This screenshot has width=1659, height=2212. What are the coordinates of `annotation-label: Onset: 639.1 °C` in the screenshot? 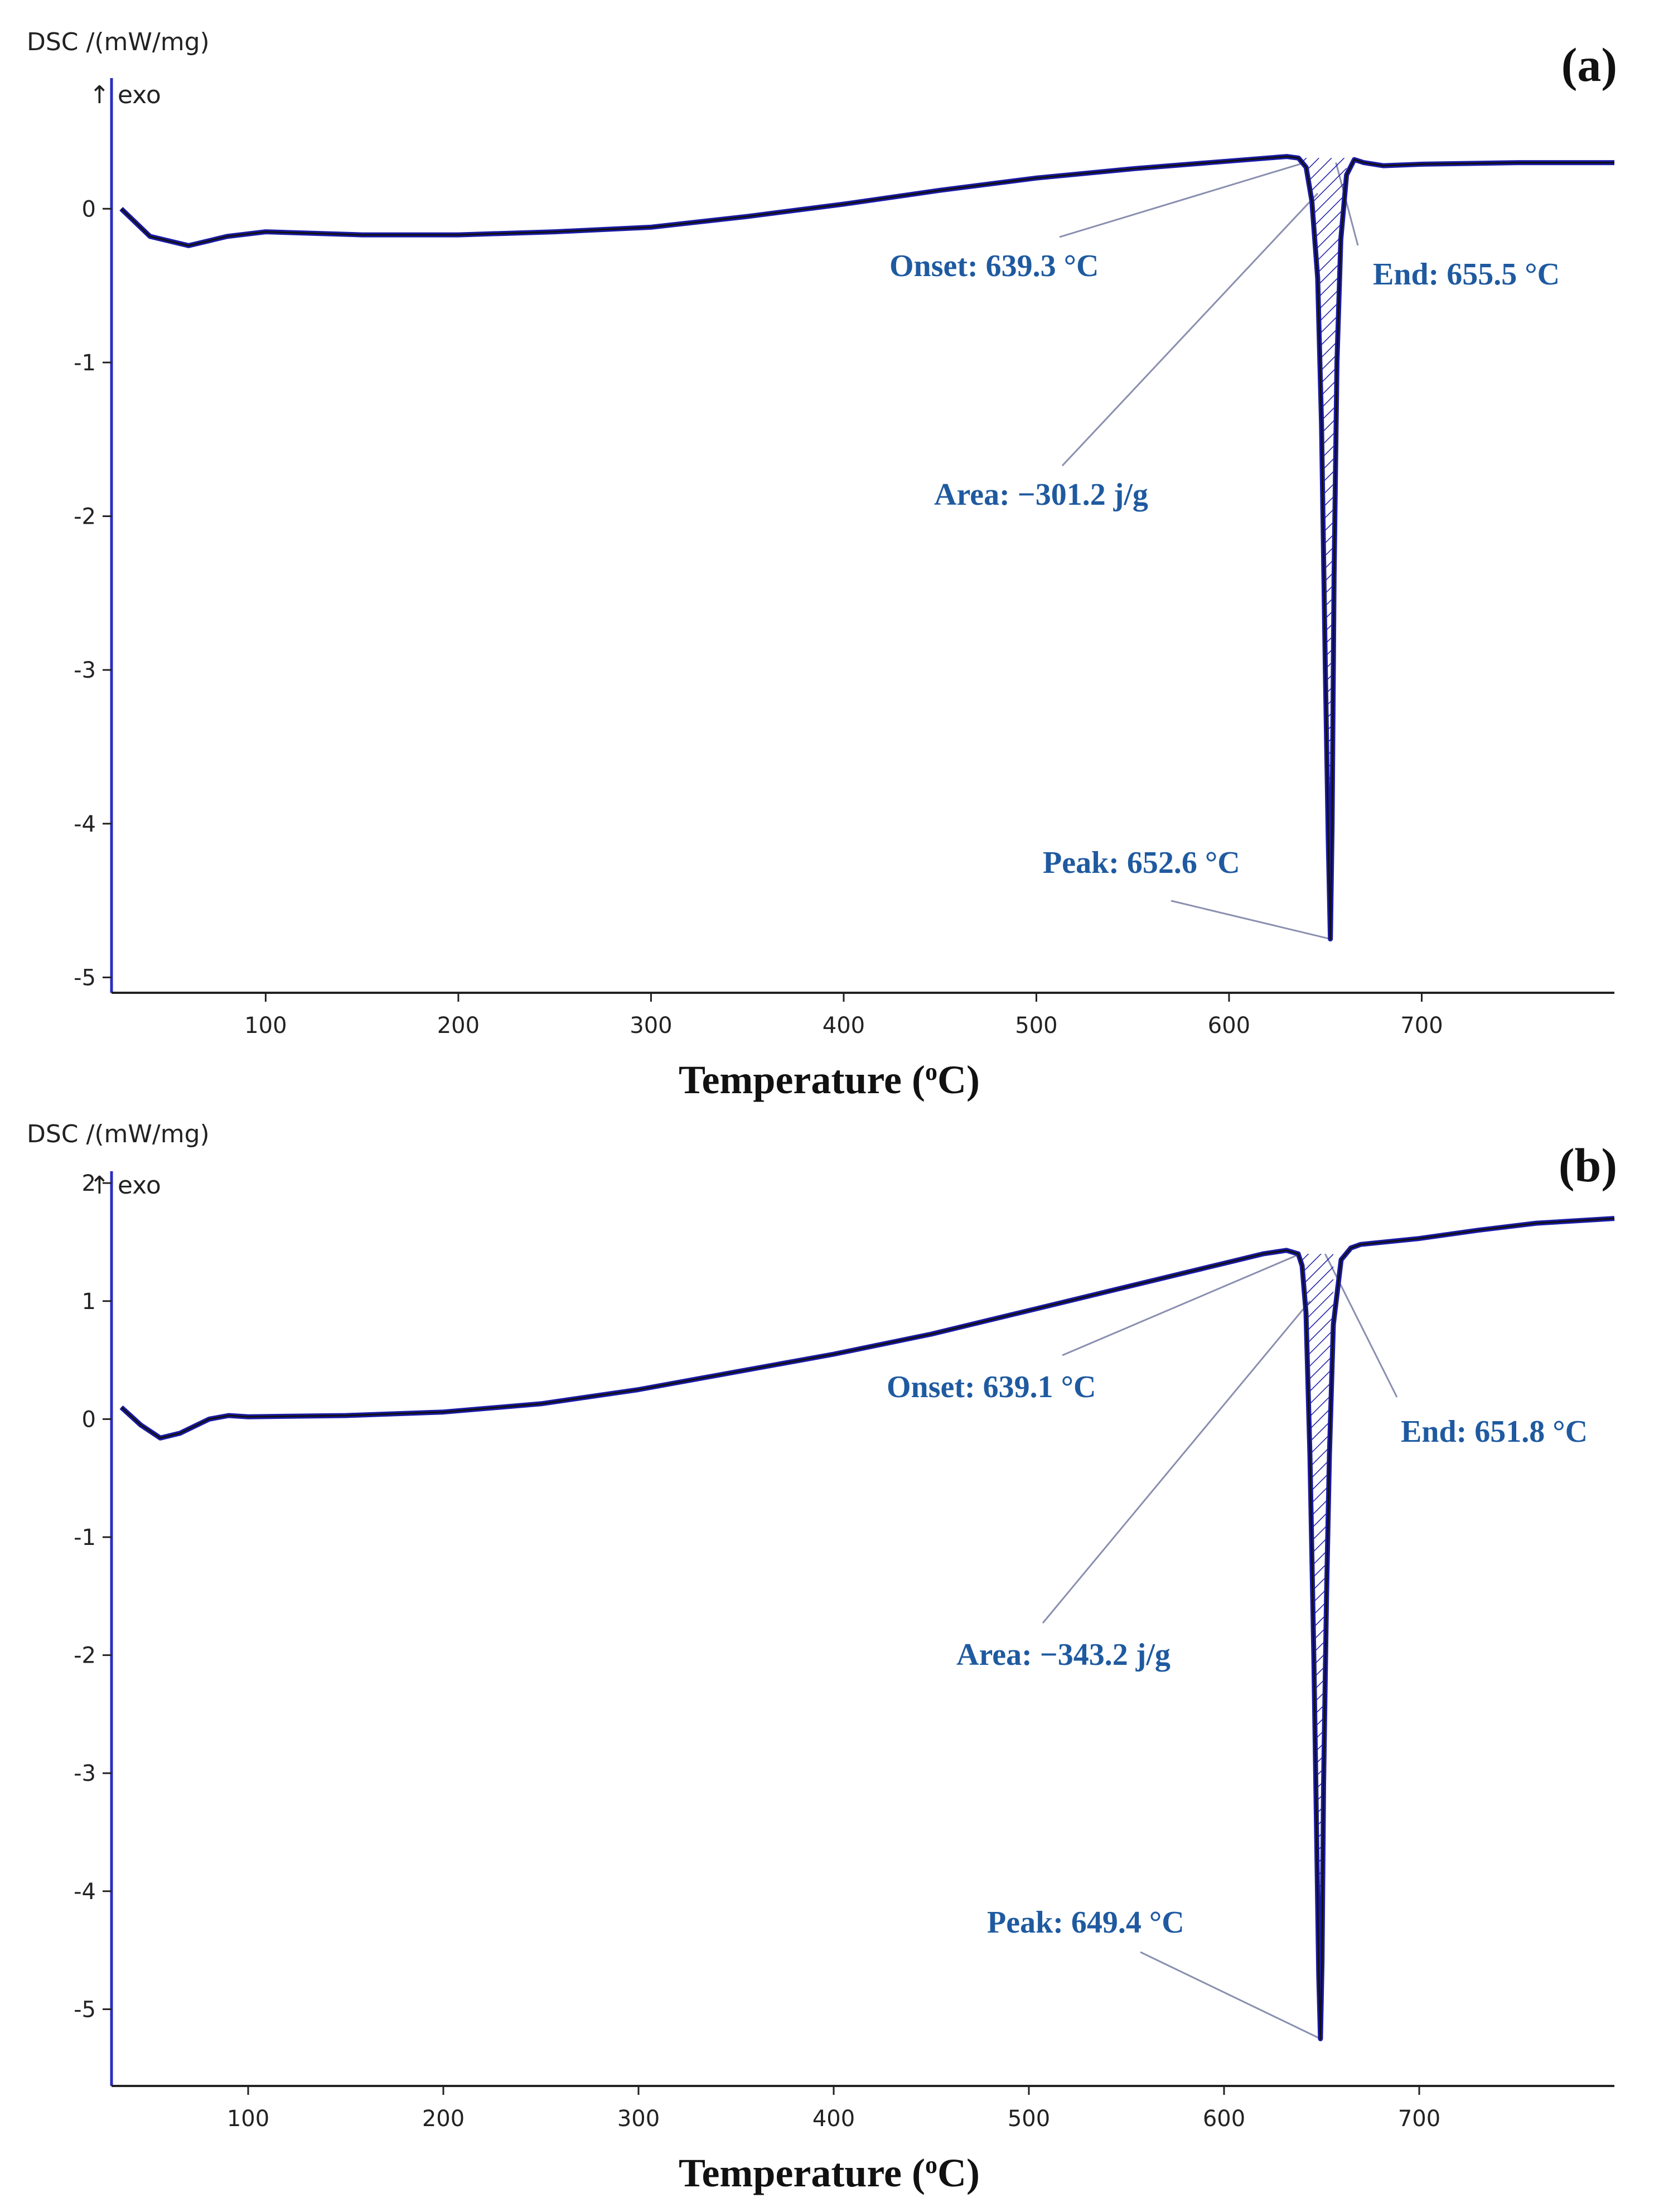 It's located at (991, 1387).